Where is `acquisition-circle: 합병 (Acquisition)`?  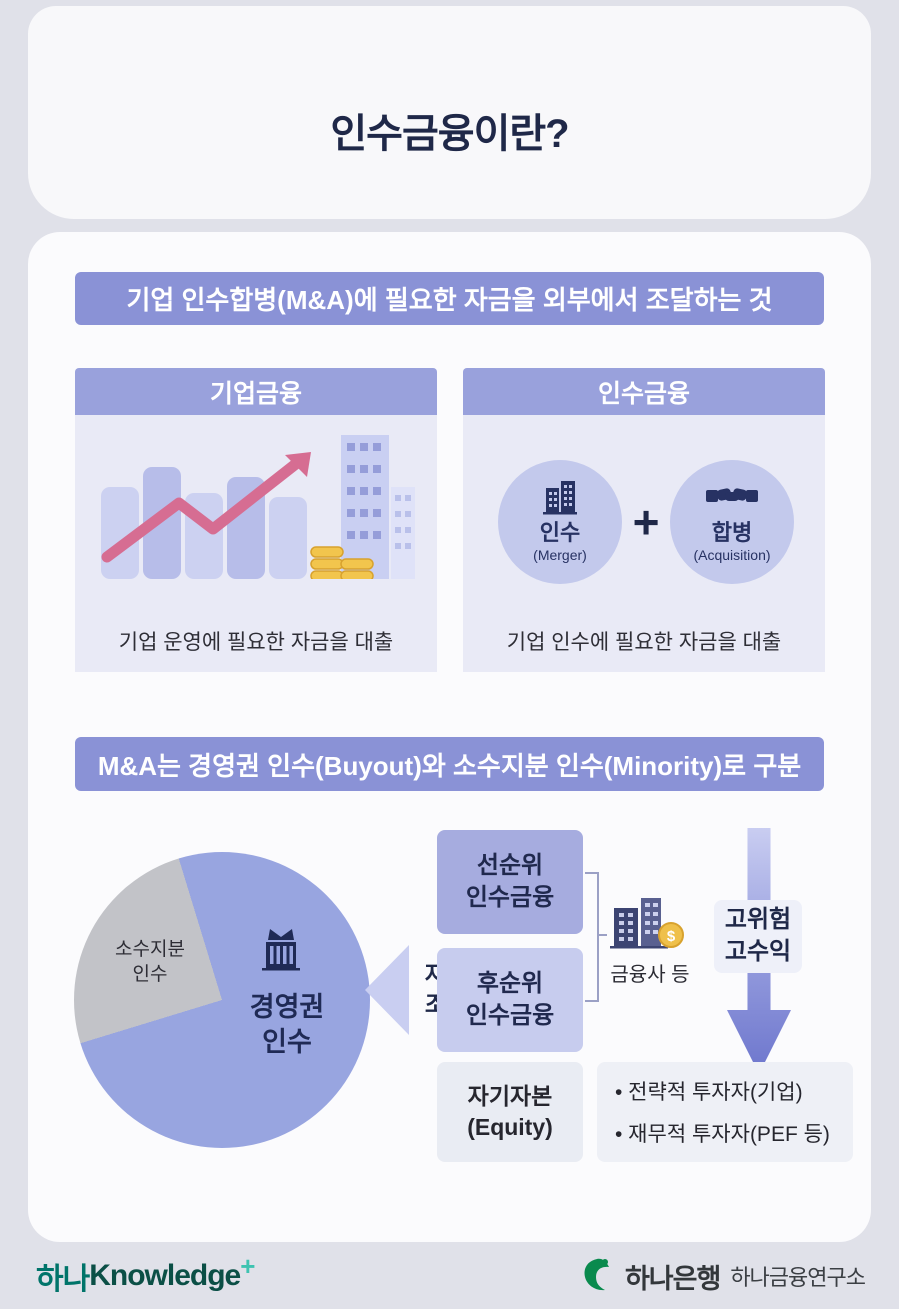 acquisition-circle: 합병 (Acquisition) is located at coordinates (732, 522).